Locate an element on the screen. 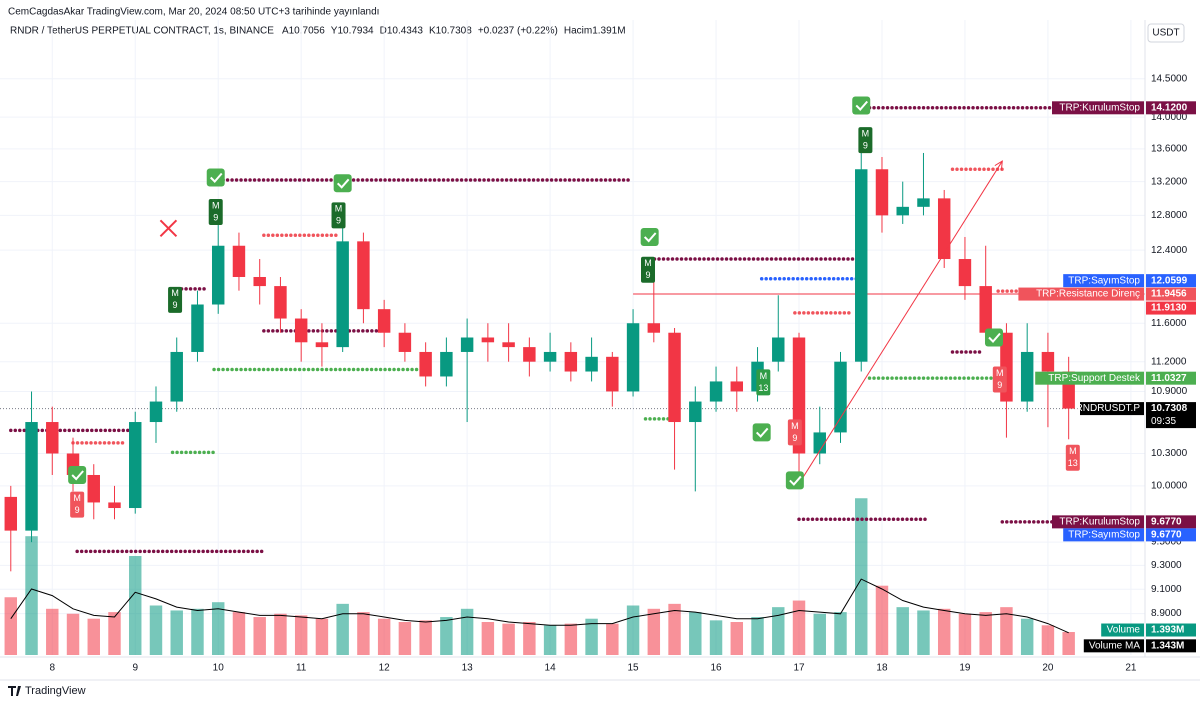 The width and height of the screenshot is (1200, 704). y-tick-label: 9.5000 is located at coordinates (1166, 542).